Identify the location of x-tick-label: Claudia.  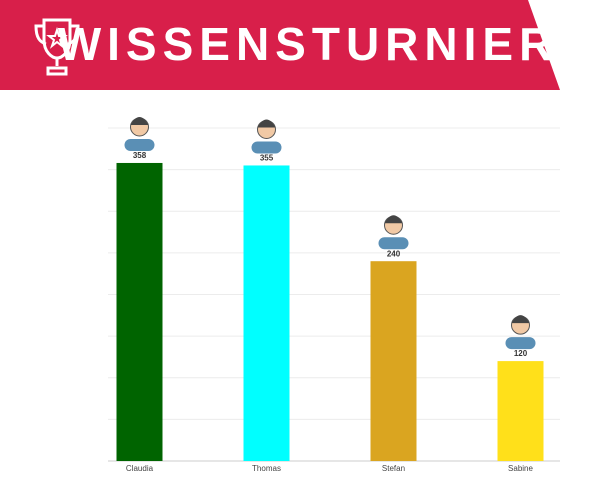
(140, 468).